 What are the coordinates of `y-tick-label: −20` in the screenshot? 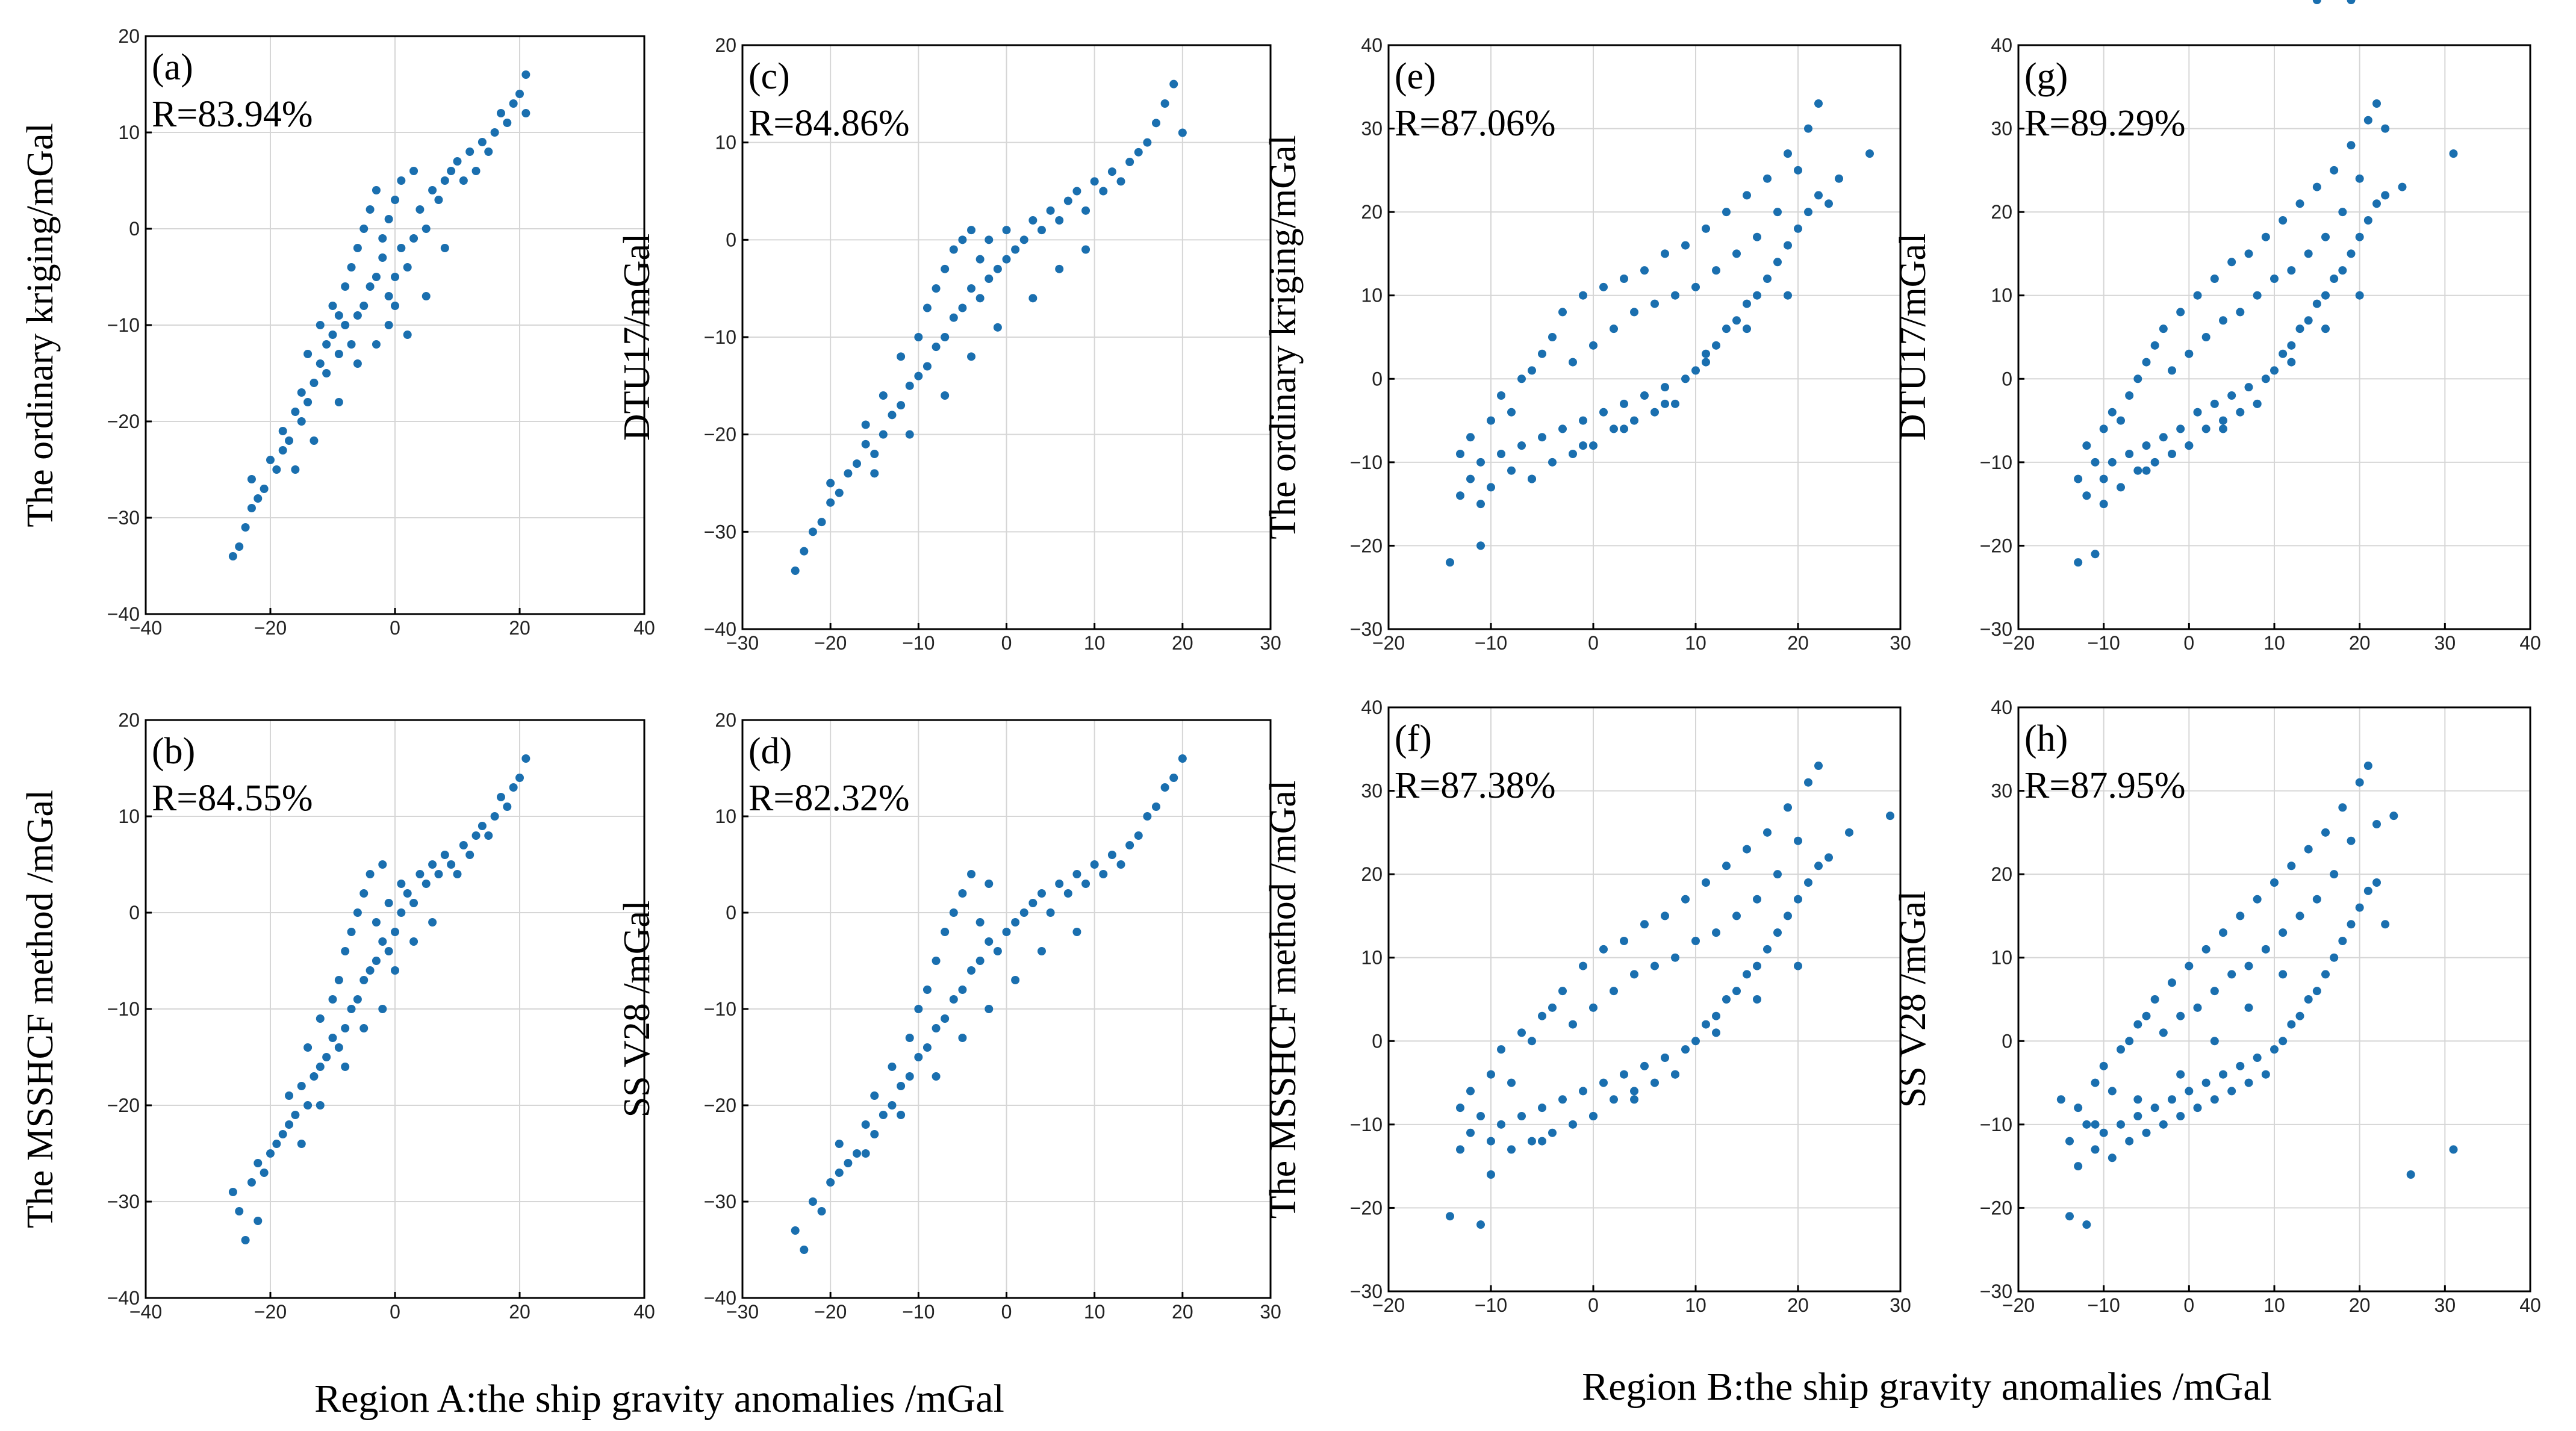 It's located at (1996, 1207).